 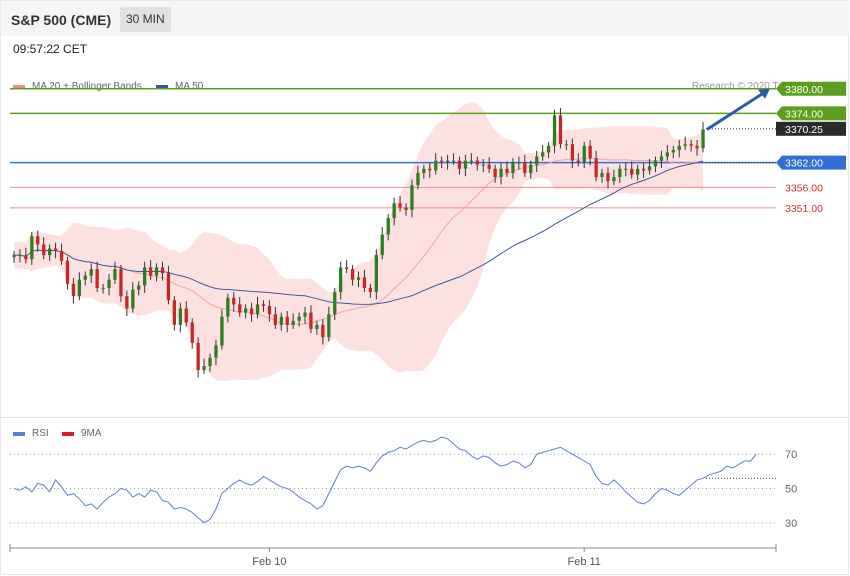 I want to click on level-label-3351.00: 3351.00, so click(x=804, y=209).